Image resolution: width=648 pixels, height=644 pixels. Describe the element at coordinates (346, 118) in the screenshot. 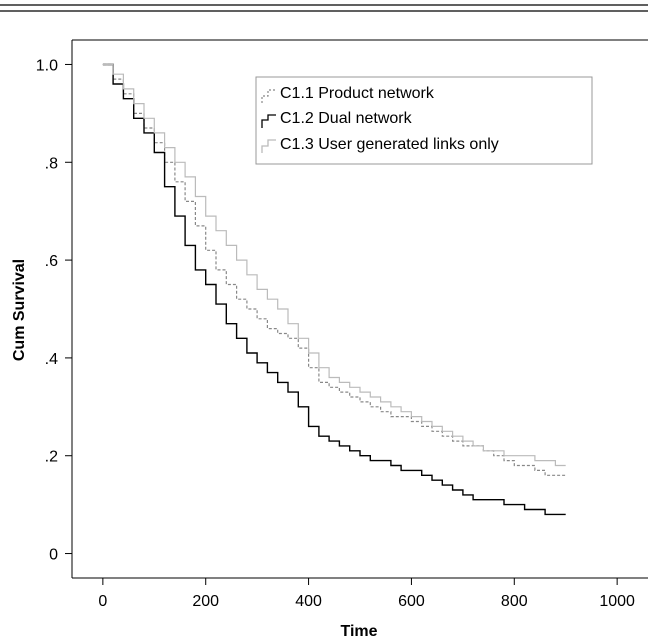

I see `legend-label-dual-network: C1.2 Dual network` at that location.